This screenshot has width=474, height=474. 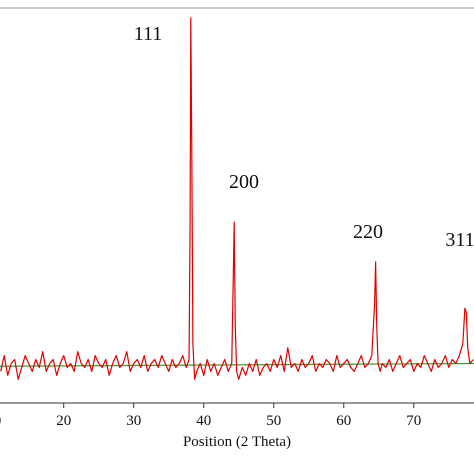 What do you see at coordinates (237, 442) in the screenshot?
I see `x-axis-label: Position (2 Theta)` at bounding box center [237, 442].